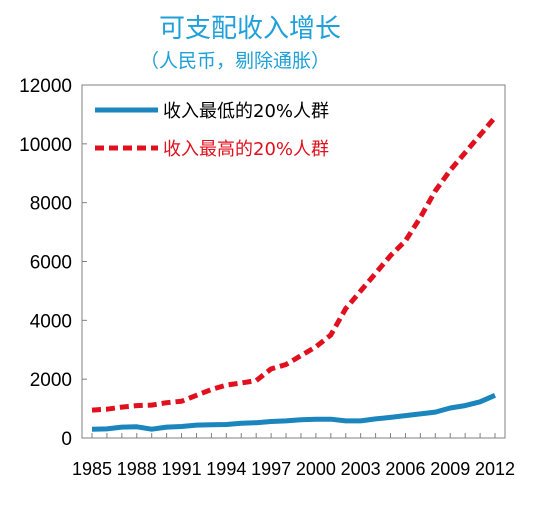  Describe the element at coordinates (182, 469) in the screenshot. I see `x-tick-label: 1991` at that location.